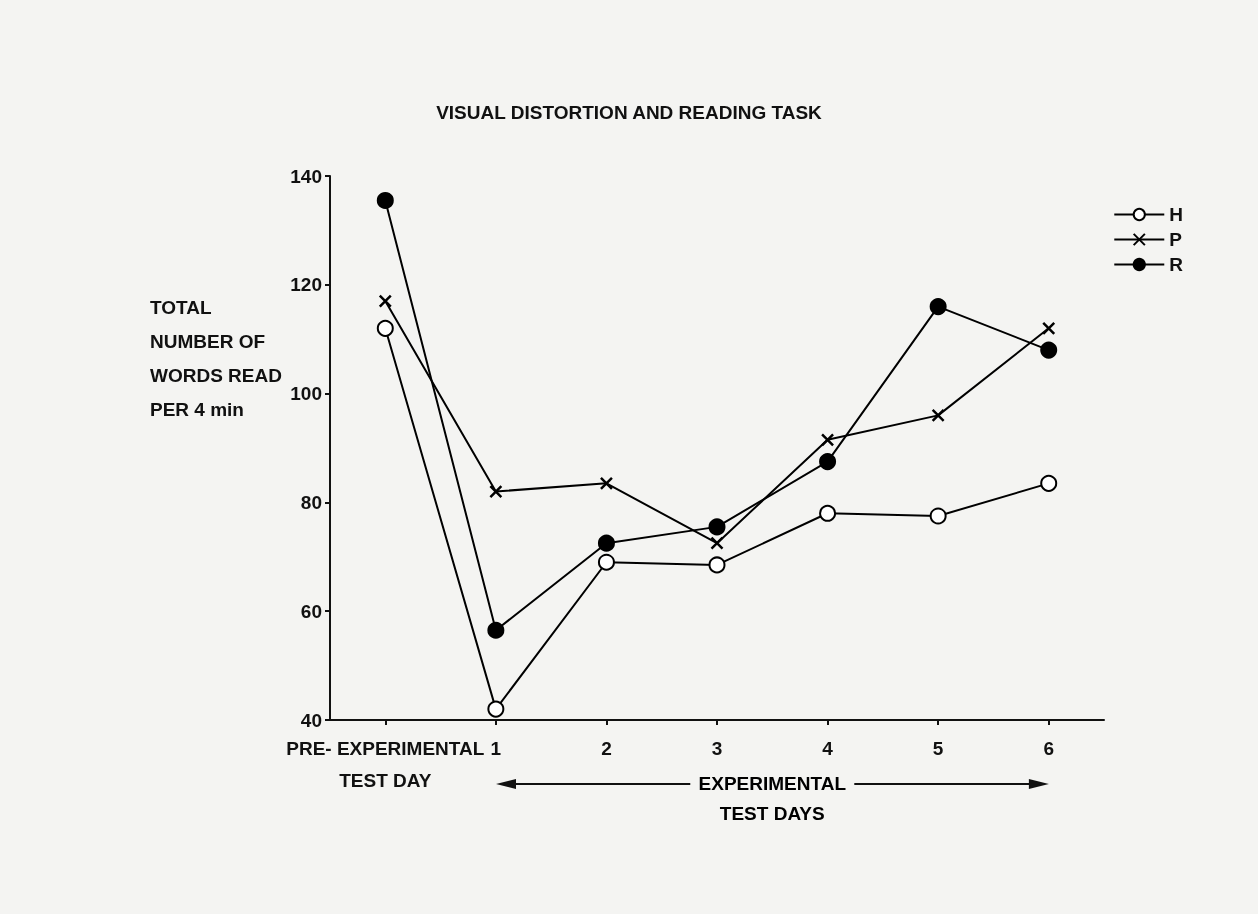 The width and height of the screenshot is (1258, 914). Describe the element at coordinates (938, 748) in the screenshot. I see `x-tick-label: 5` at that location.